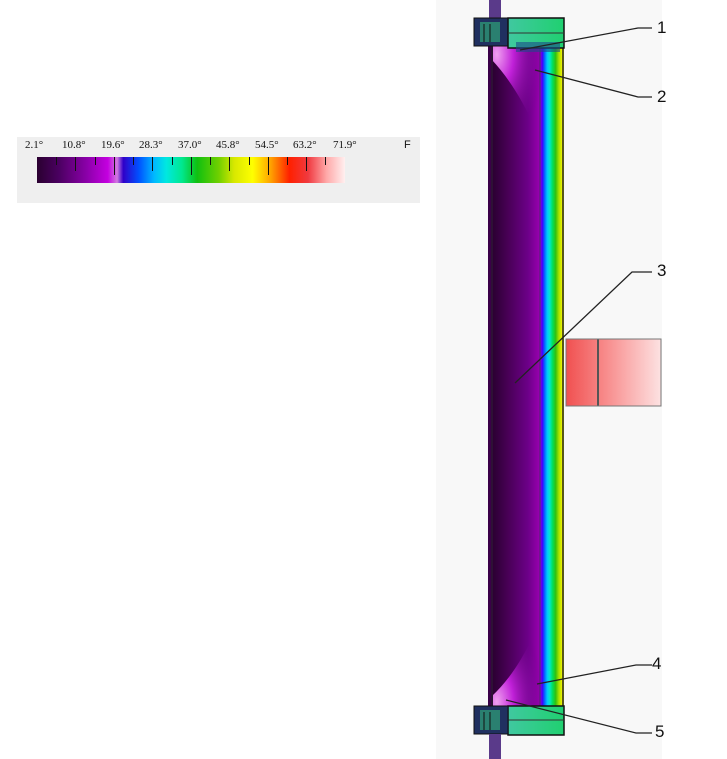  I want to click on callout-4: 4, so click(657, 663).